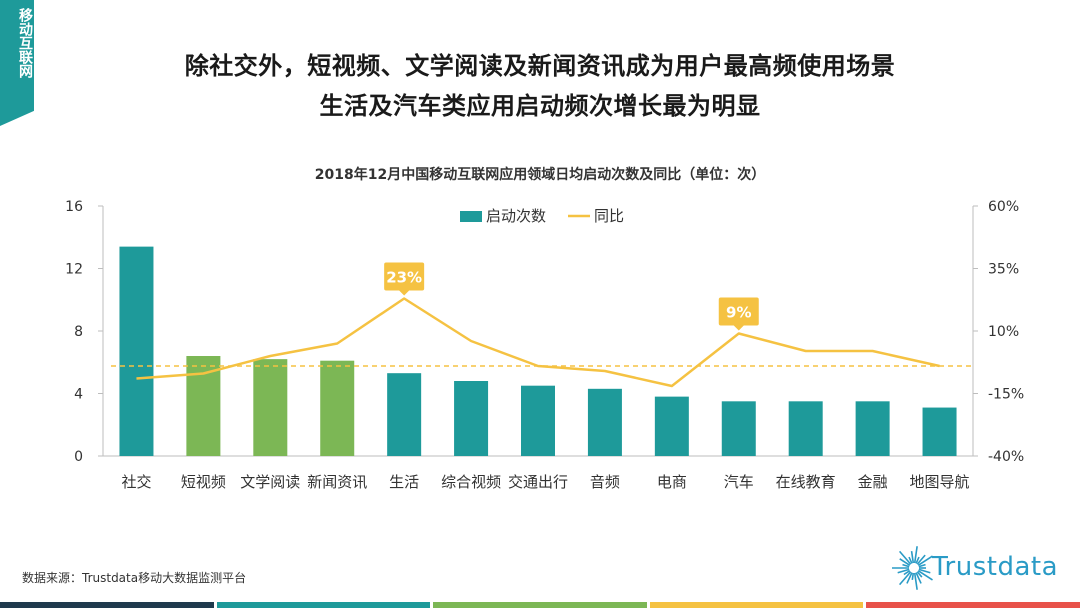 This screenshot has width=1080, height=608. What do you see at coordinates (939, 431) in the screenshot?
I see `bar-地图导航` at bounding box center [939, 431].